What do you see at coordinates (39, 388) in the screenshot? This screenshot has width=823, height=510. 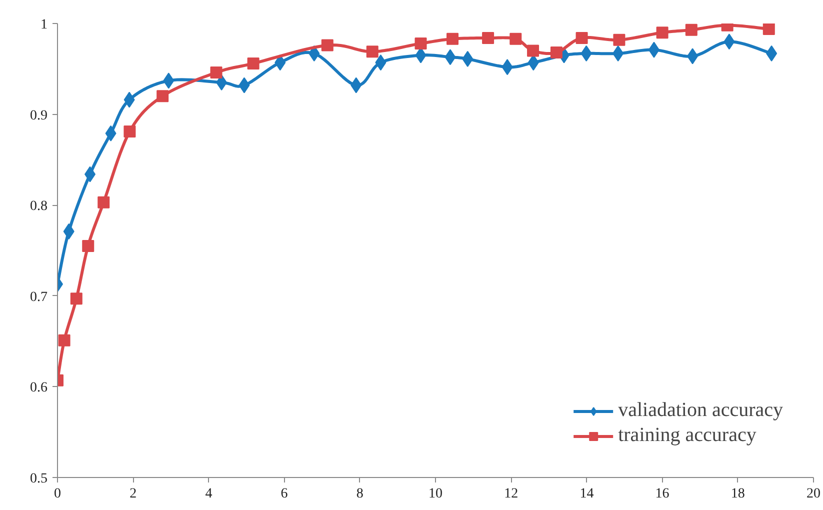 I see `y-tick-label: 0.6` at bounding box center [39, 388].